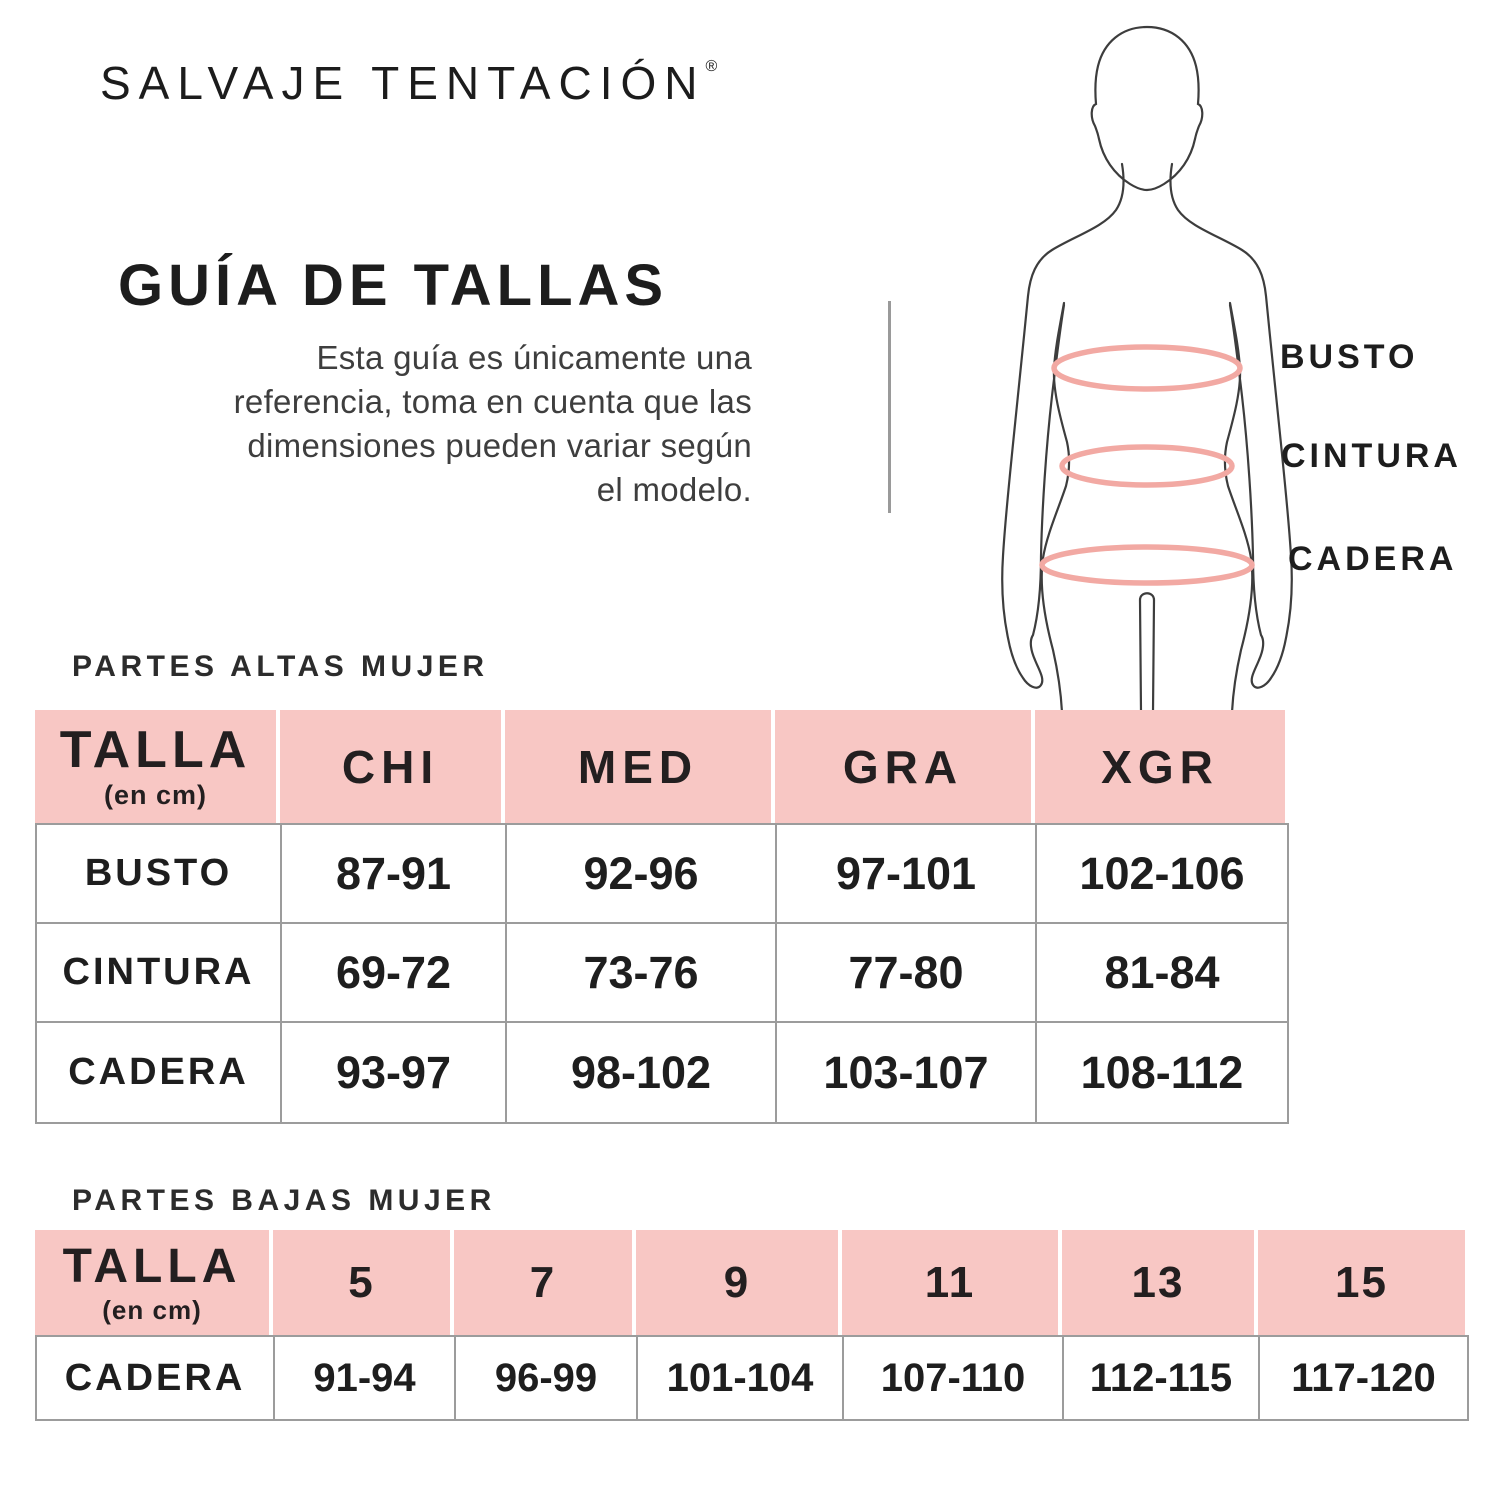  Describe the element at coordinates (1162, 973) in the screenshot. I see `measurement-value-cell: 81-84` at that location.